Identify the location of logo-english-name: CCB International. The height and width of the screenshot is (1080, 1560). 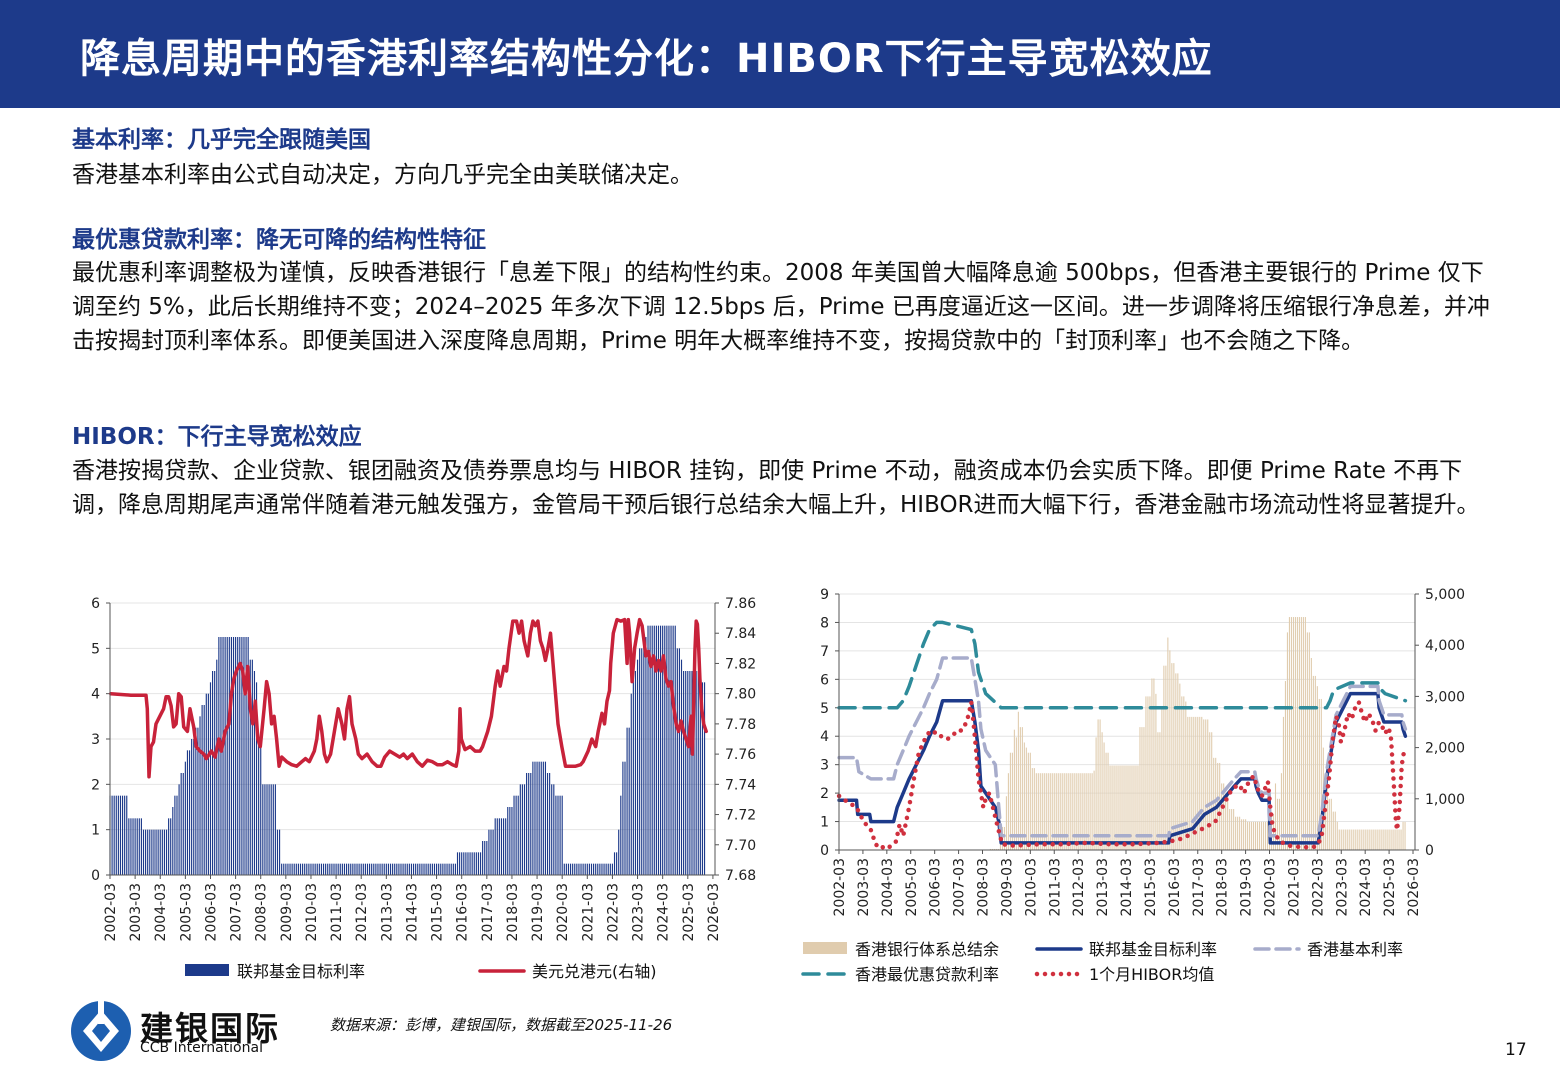
(201, 1048).